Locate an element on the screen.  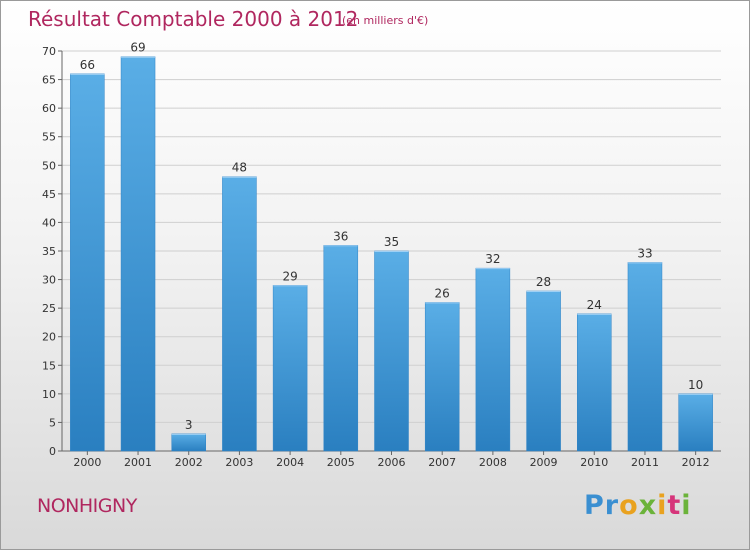
y-tick-label: 10 is located at coordinates (49, 394).